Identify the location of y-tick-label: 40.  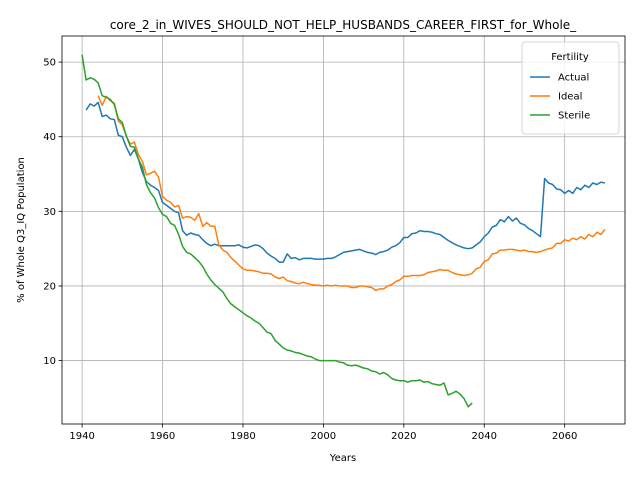
(49, 137).